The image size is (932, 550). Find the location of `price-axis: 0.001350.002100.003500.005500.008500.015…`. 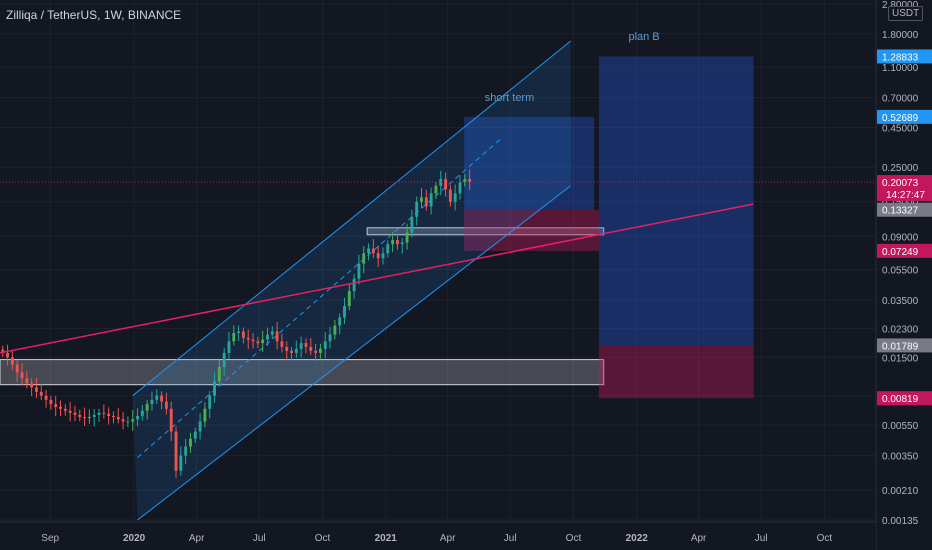

price-axis: 0.001350.002100.003500.005500.008500.015… is located at coordinates (903, 275).